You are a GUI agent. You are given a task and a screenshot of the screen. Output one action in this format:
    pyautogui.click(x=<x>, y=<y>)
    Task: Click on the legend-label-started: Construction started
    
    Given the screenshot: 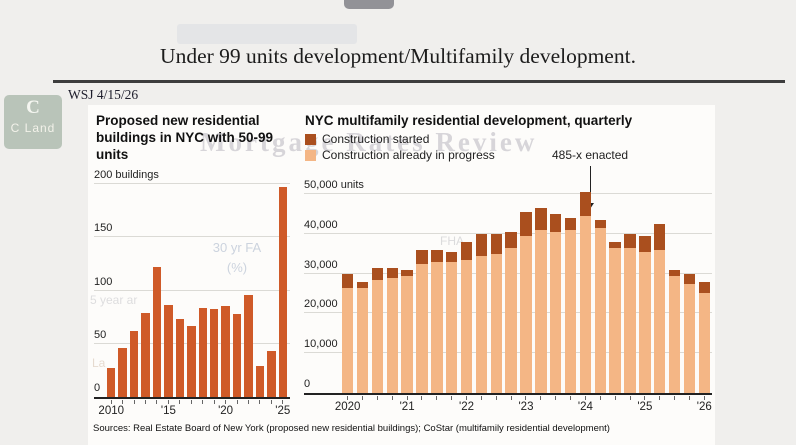 What is the action you would take?
    pyautogui.click(x=376, y=139)
    